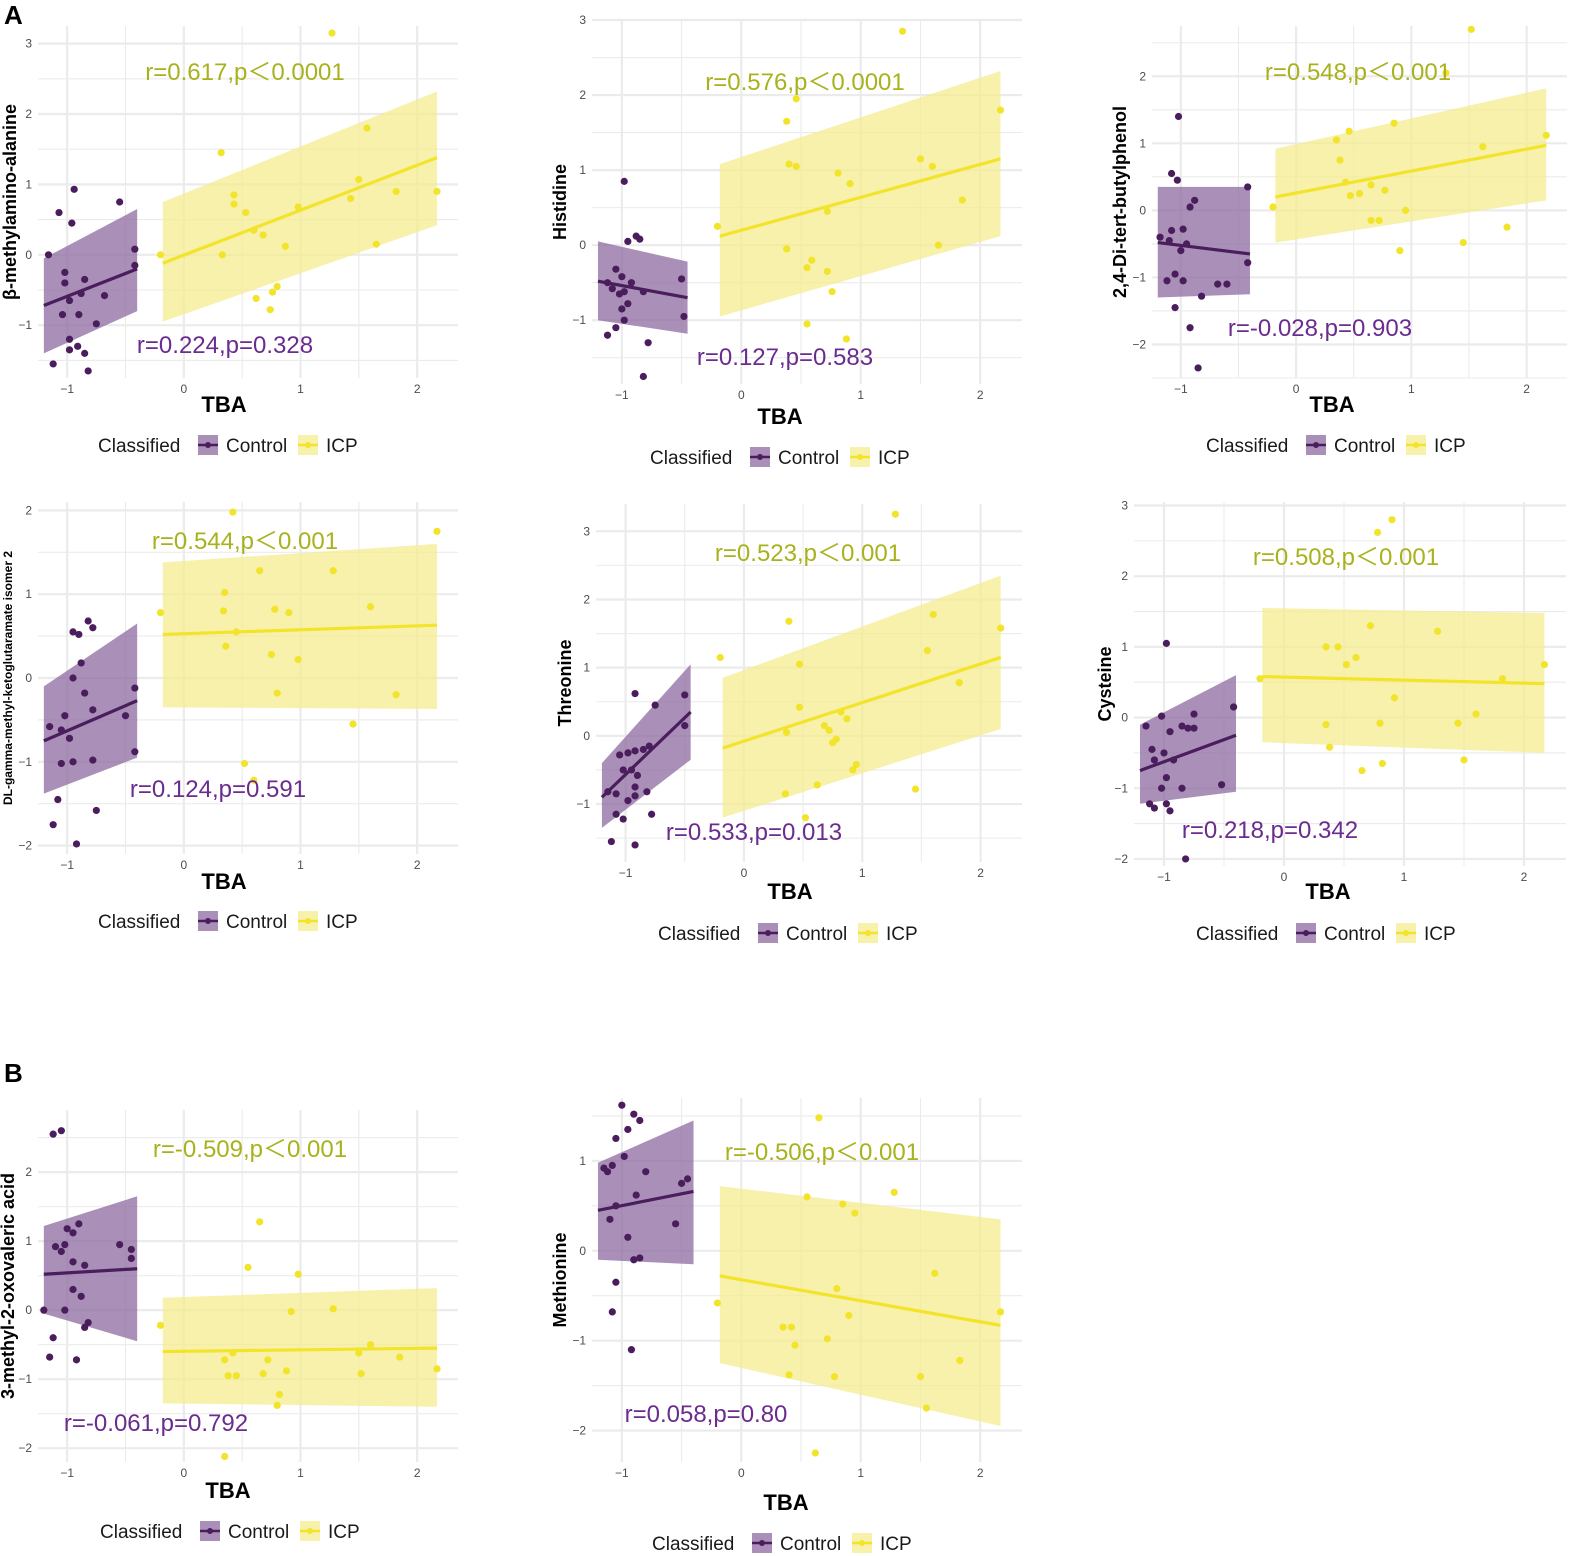 Image resolution: width=1569 pixels, height=1556 pixels. I want to click on y-tick-label: 2, so click(28, 114).